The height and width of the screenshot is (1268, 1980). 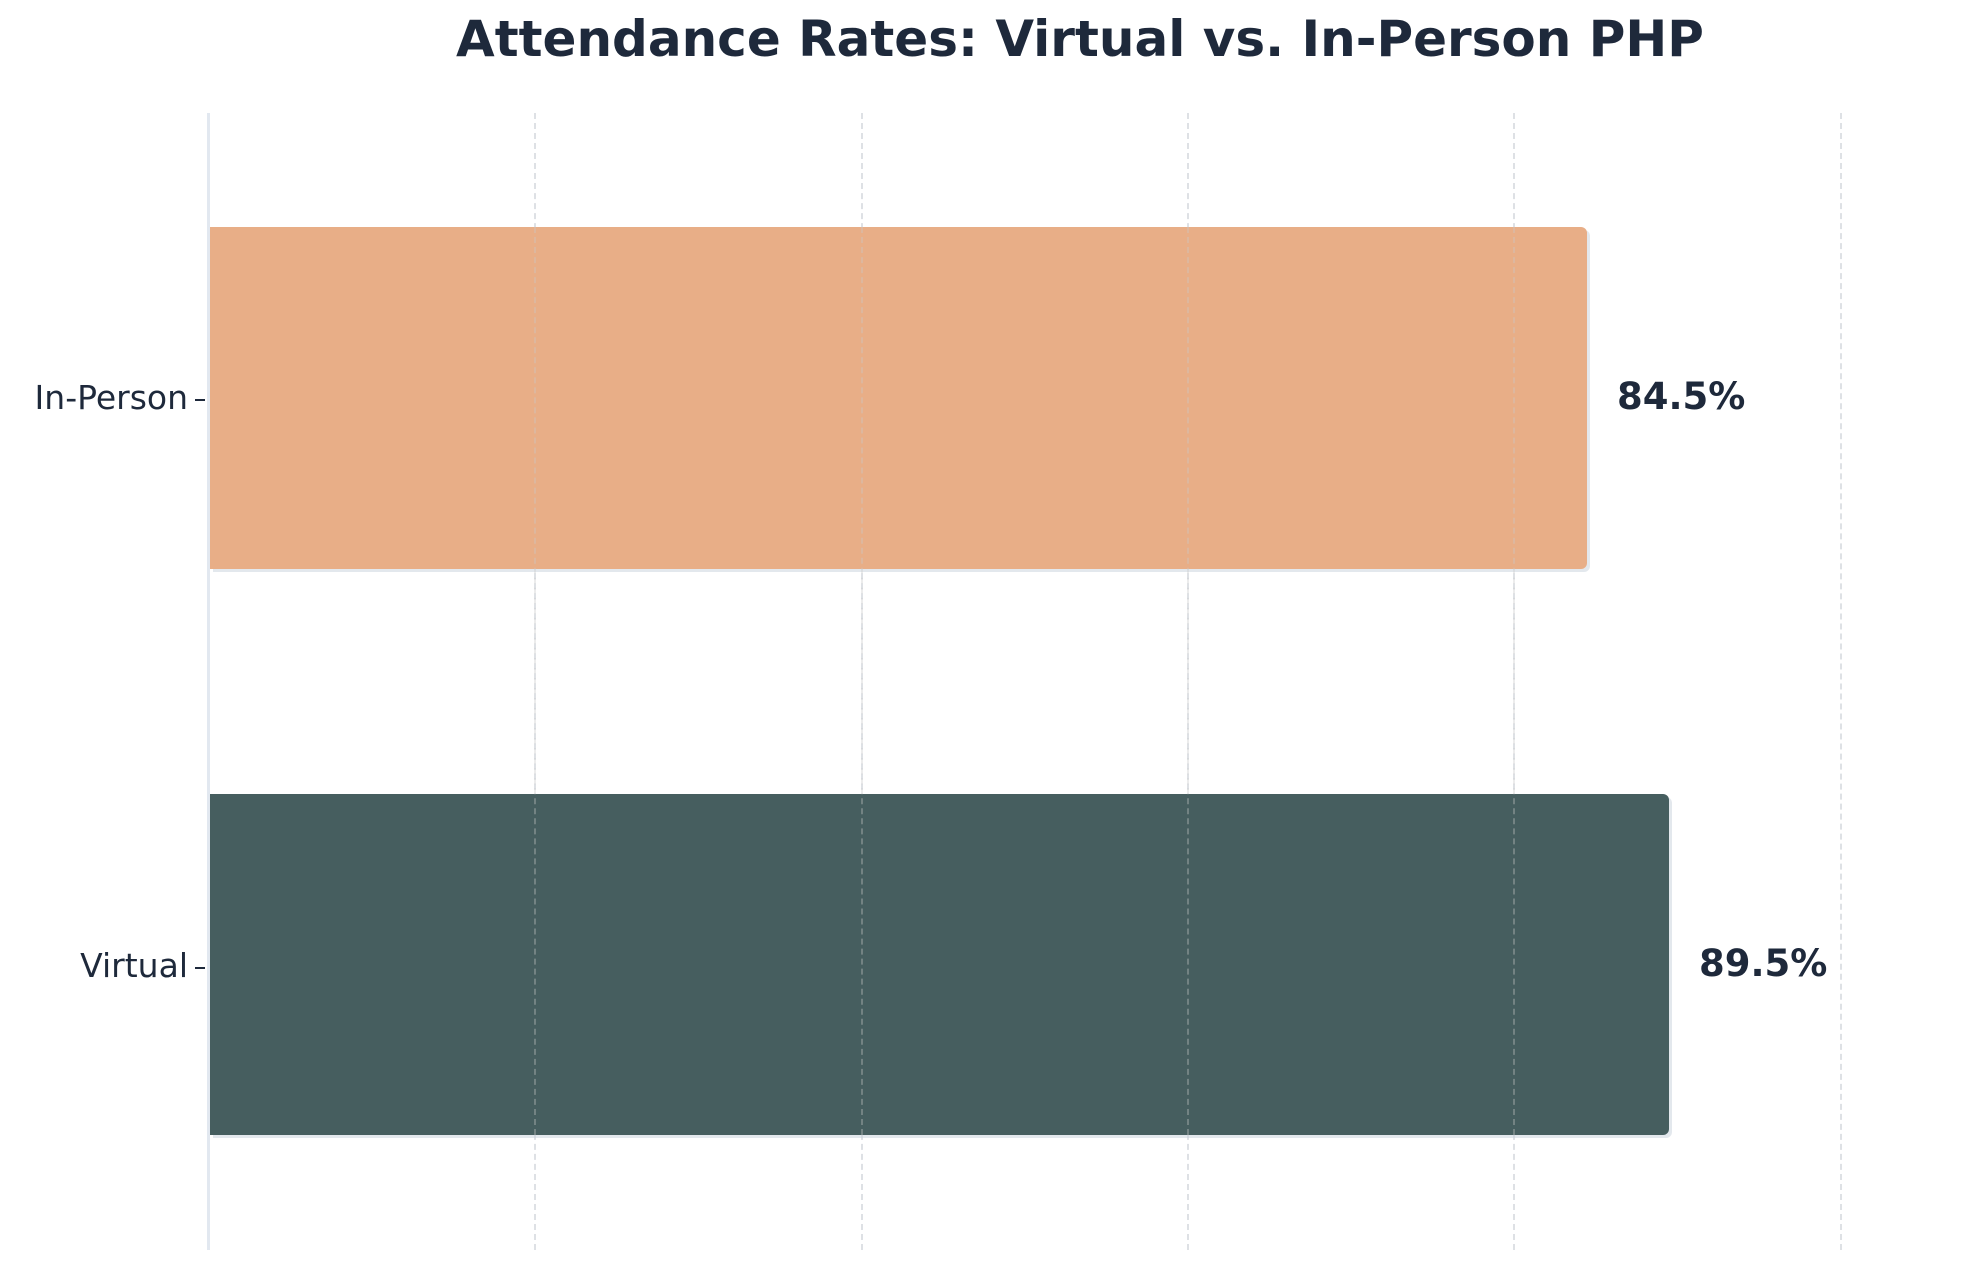 I want to click on value-label-in-person: 84.5%, so click(x=1681, y=396).